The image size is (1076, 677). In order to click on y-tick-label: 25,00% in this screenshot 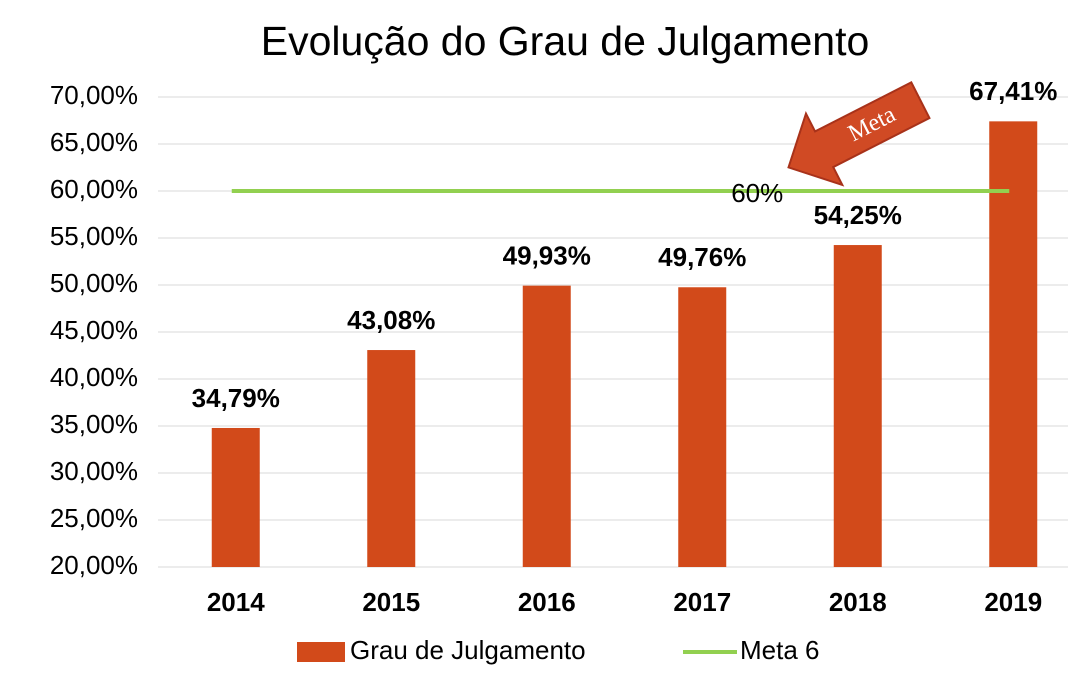, I will do `click(94, 518)`.